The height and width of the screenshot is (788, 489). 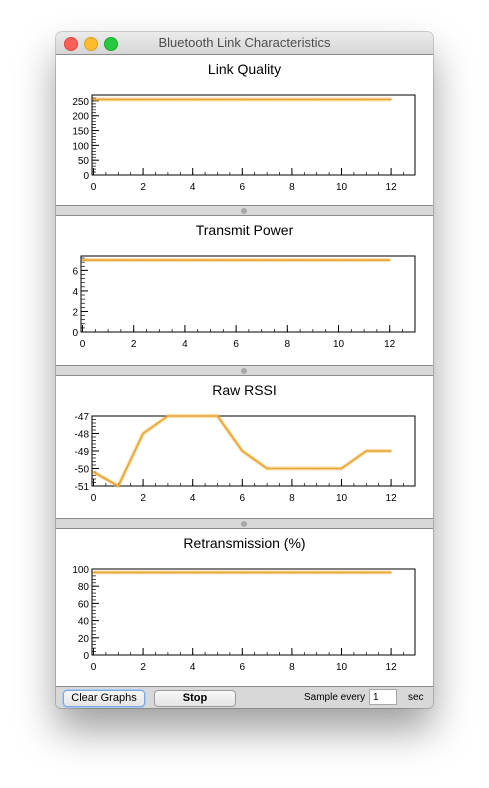 I want to click on clear-graphs-button: Clear Graphs, so click(x=104, y=698).